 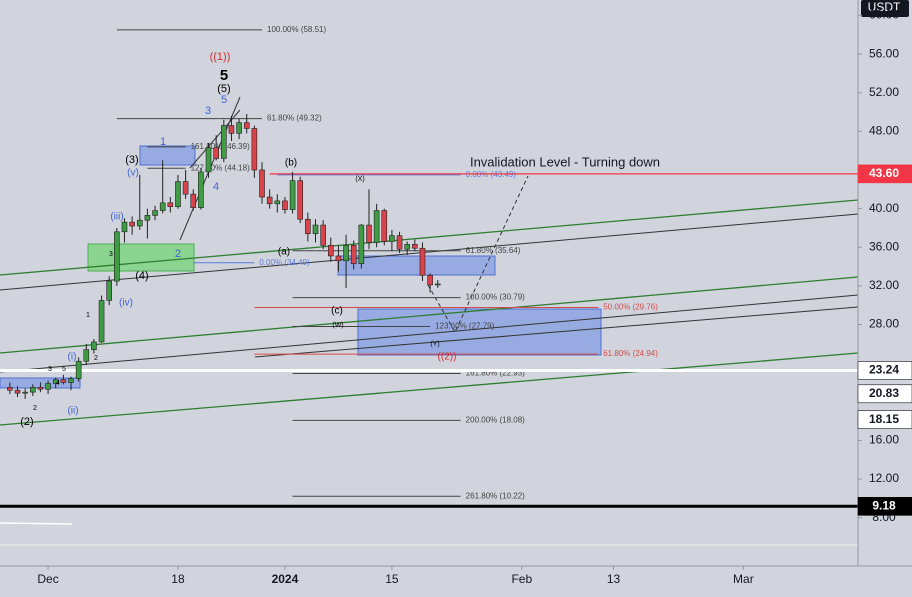 I want to click on y-tick-label: 52.00, so click(x=884, y=92).